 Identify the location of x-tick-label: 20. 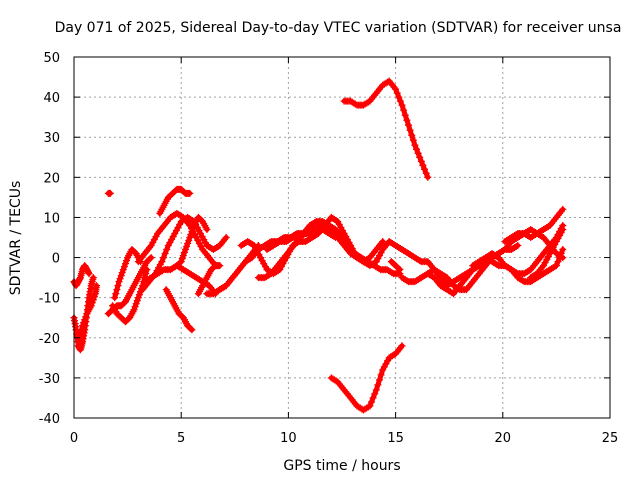
(503, 438).